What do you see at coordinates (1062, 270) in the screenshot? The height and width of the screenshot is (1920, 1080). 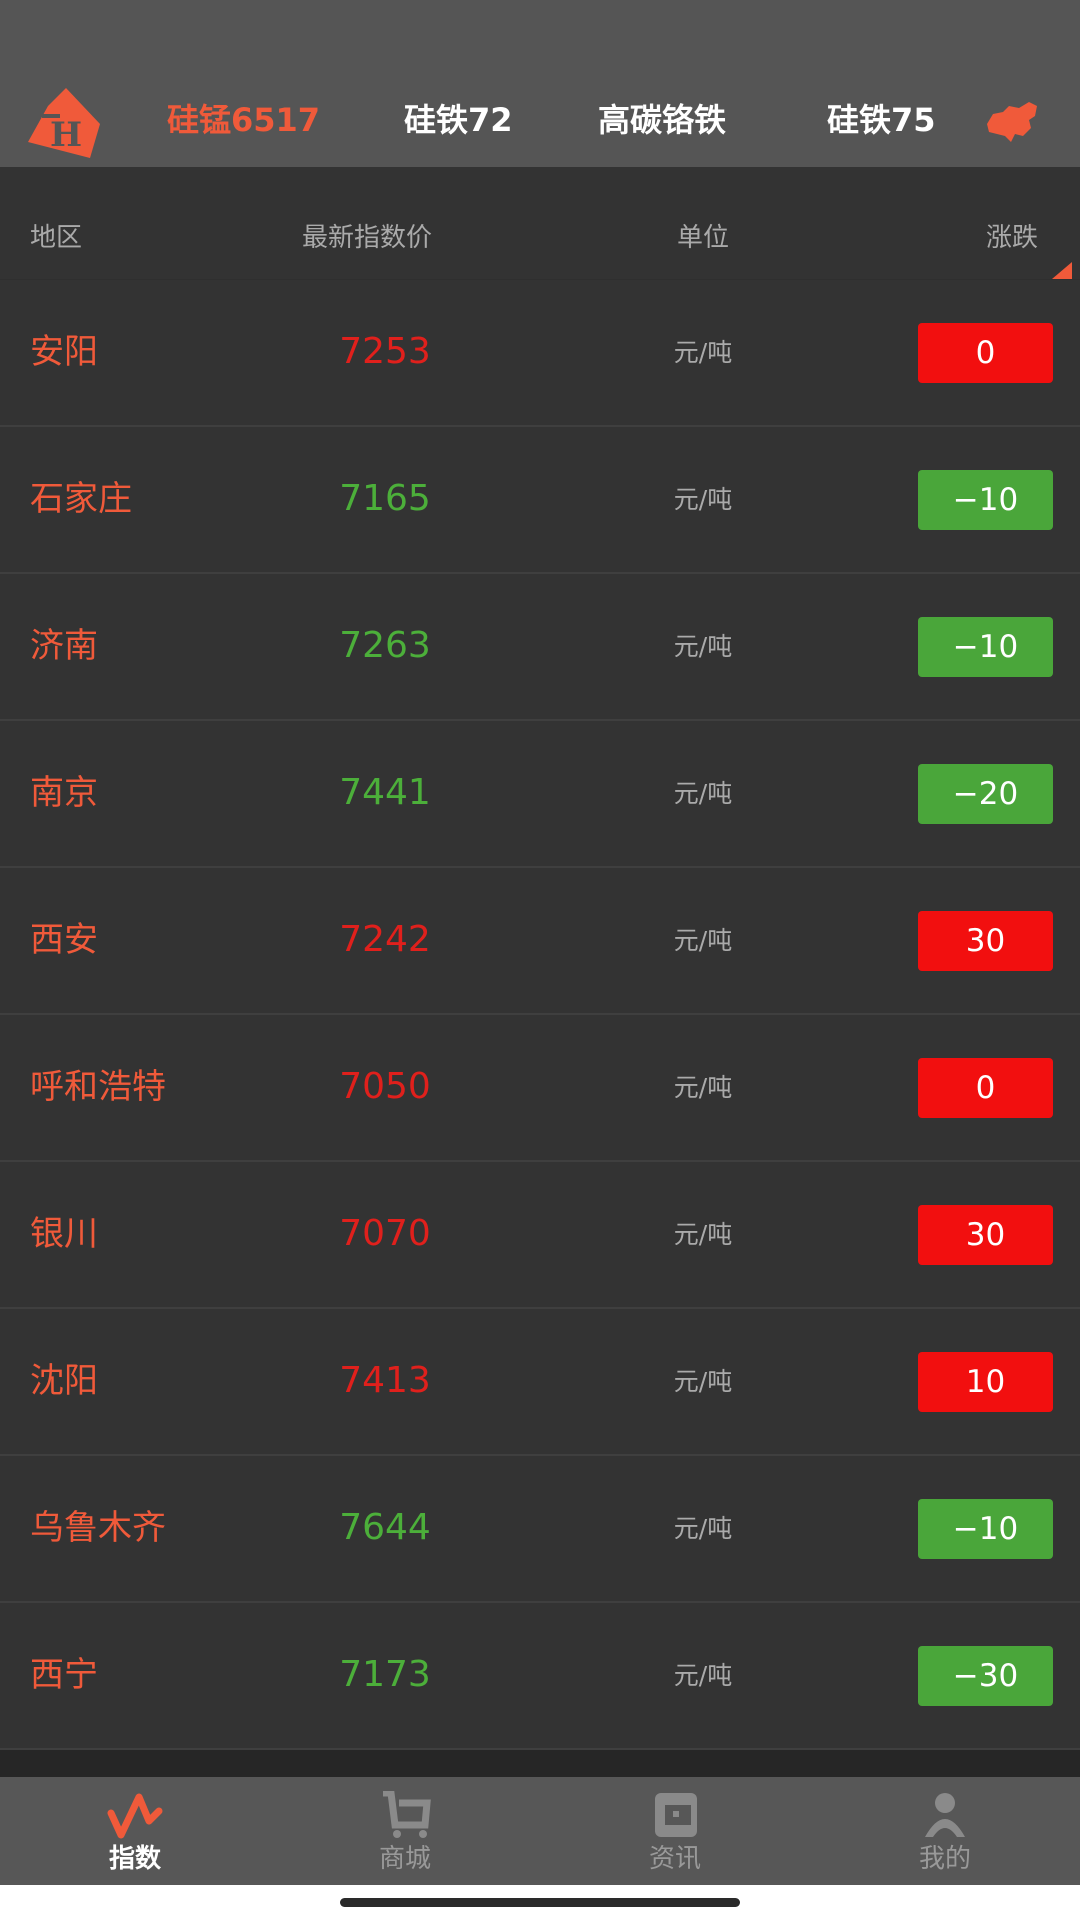 I see `sort-indicator-icon` at bounding box center [1062, 270].